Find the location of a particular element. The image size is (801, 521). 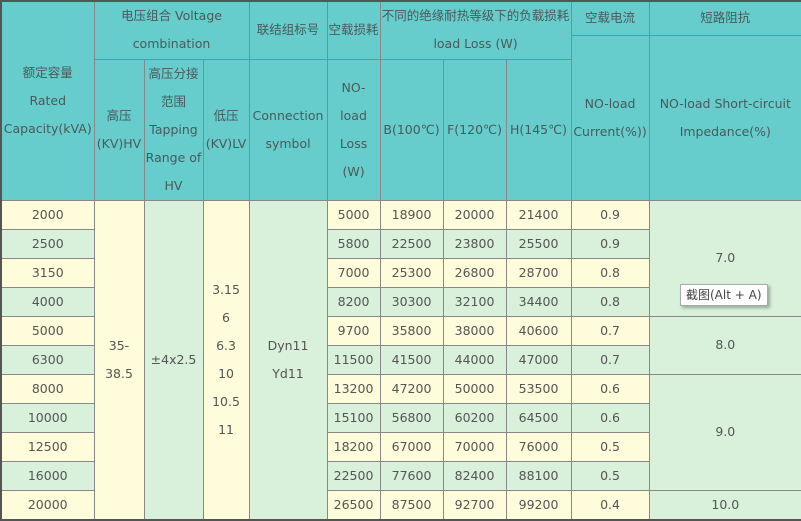

cell-load-loss-f: 60200 is located at coordinates (474, 417).